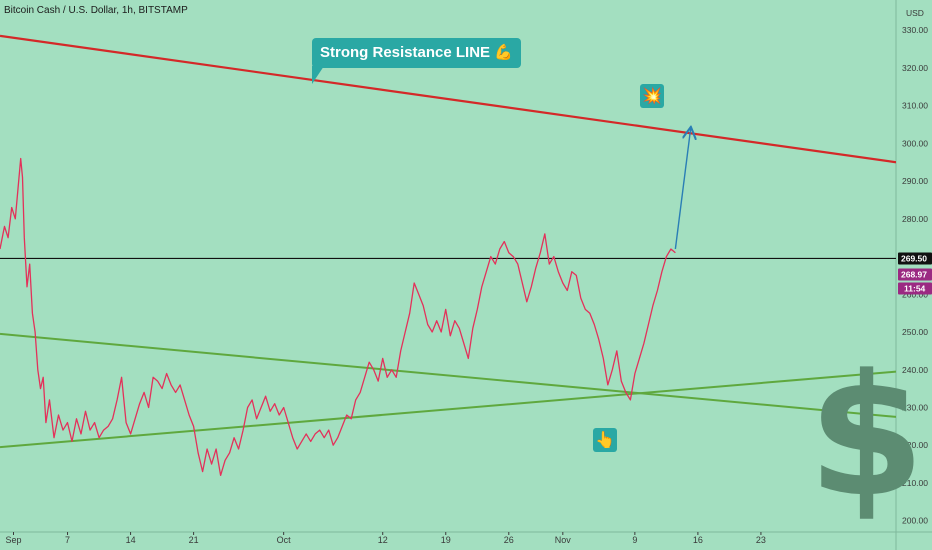  Describe the element at coordinates (318, 75) in the screenshot. I see `resistance-callout-tail` at that location.